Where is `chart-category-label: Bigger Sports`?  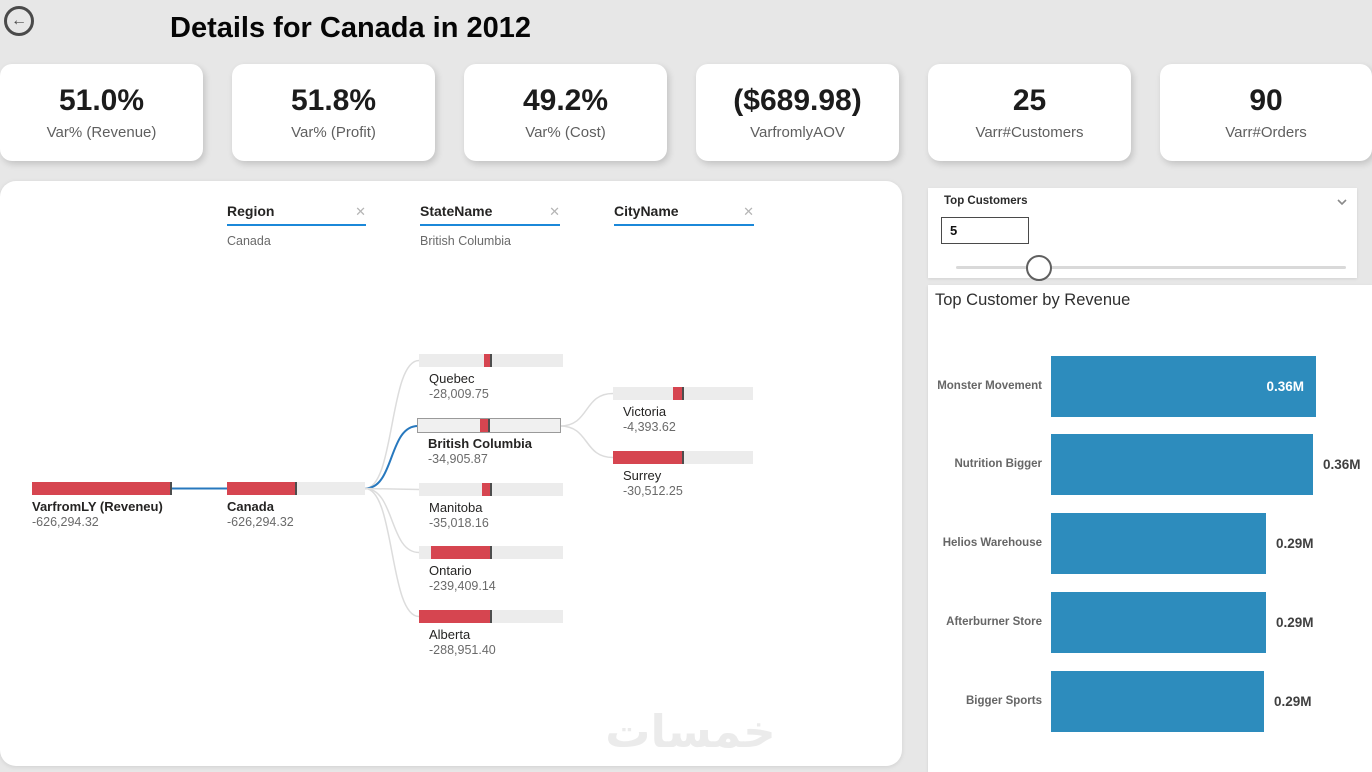
chart-category-label: Bigger Sports is located at coordinates (1003, 700).